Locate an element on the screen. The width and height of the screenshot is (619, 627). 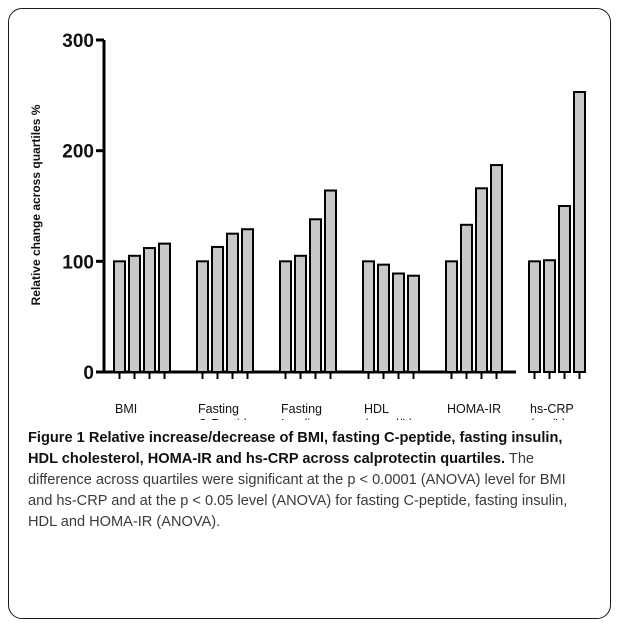
category-label: C-Peptide is located at coordinates (226, 418).